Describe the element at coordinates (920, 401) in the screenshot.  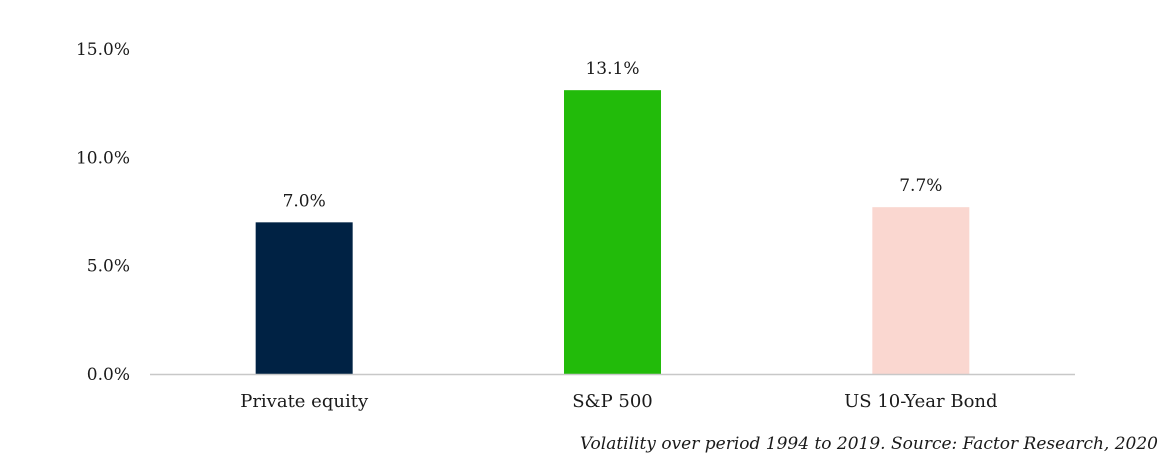
I see `x-category-label: US 10-Year Bond` at that location.